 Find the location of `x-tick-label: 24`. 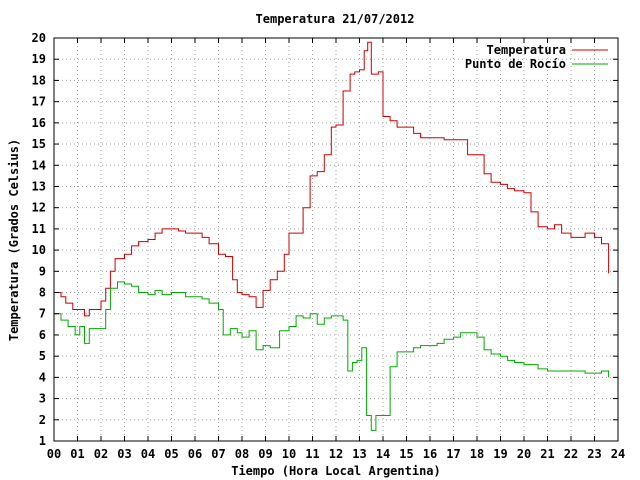

x-tick-label: 24 is located at coordinates (618, 454).